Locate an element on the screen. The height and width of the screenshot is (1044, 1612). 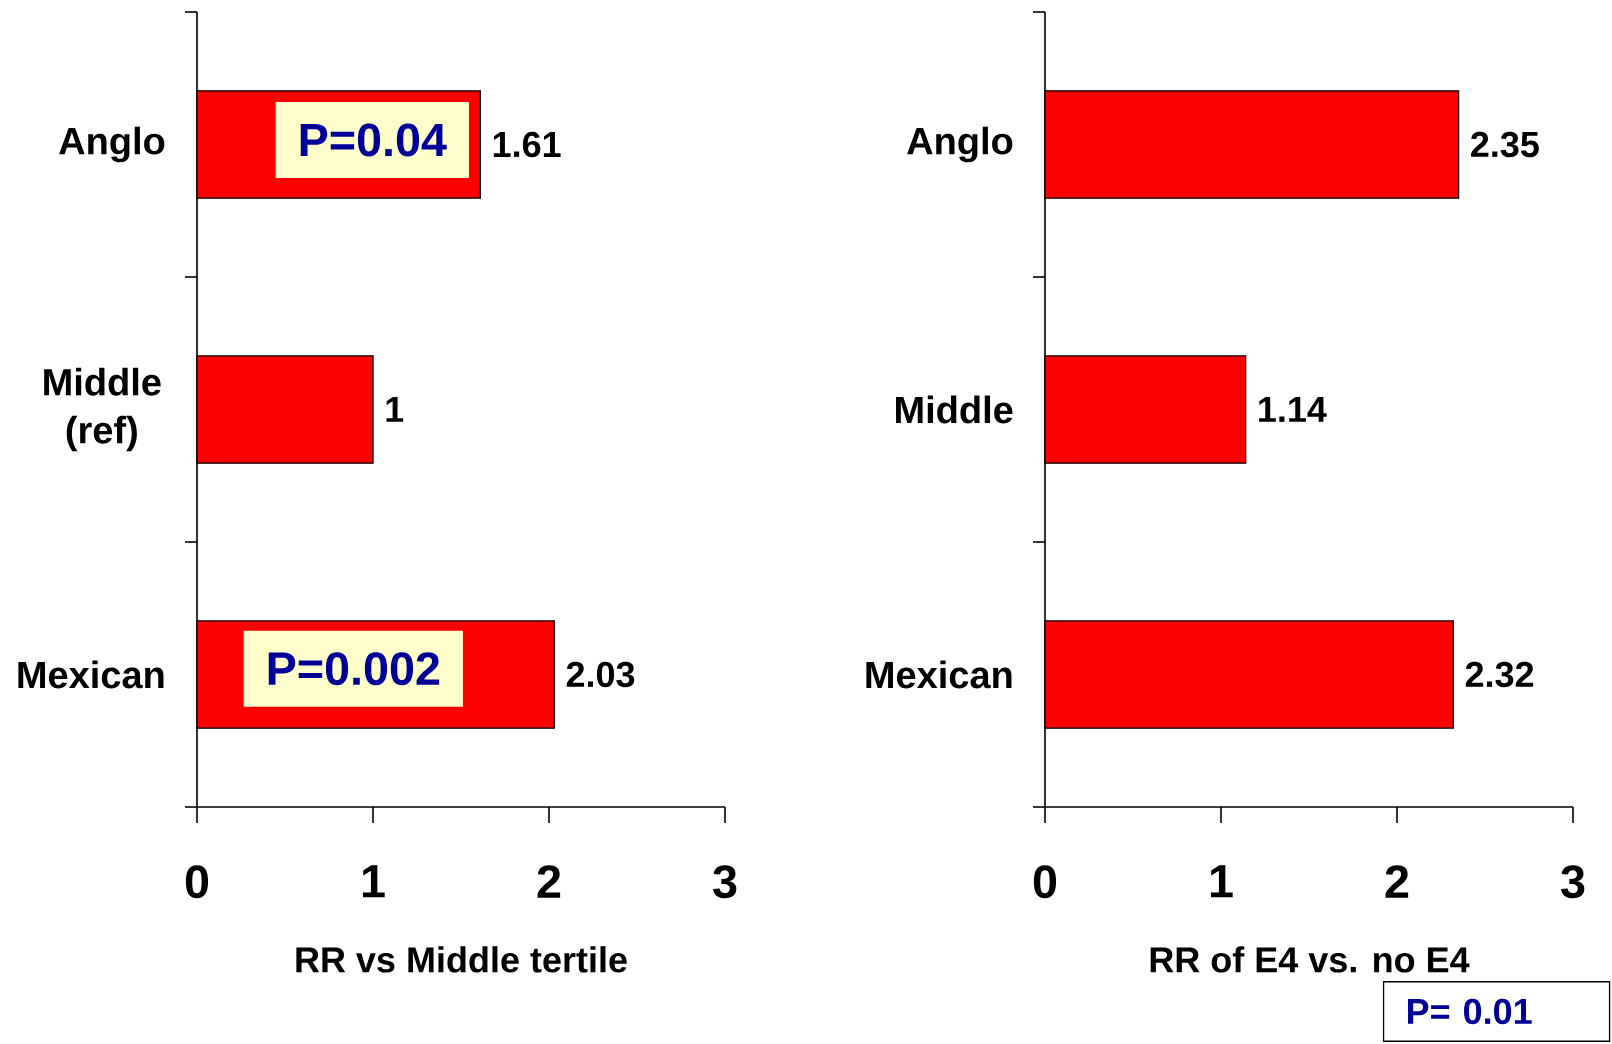
annotation: P=0.002 is located at coordinates (354, 669).